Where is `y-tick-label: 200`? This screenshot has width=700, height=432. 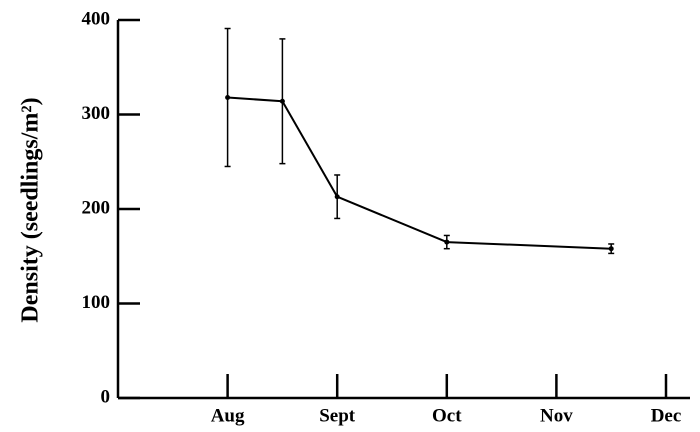 y-tick-label: 200 is located at coordinates (96, 207).